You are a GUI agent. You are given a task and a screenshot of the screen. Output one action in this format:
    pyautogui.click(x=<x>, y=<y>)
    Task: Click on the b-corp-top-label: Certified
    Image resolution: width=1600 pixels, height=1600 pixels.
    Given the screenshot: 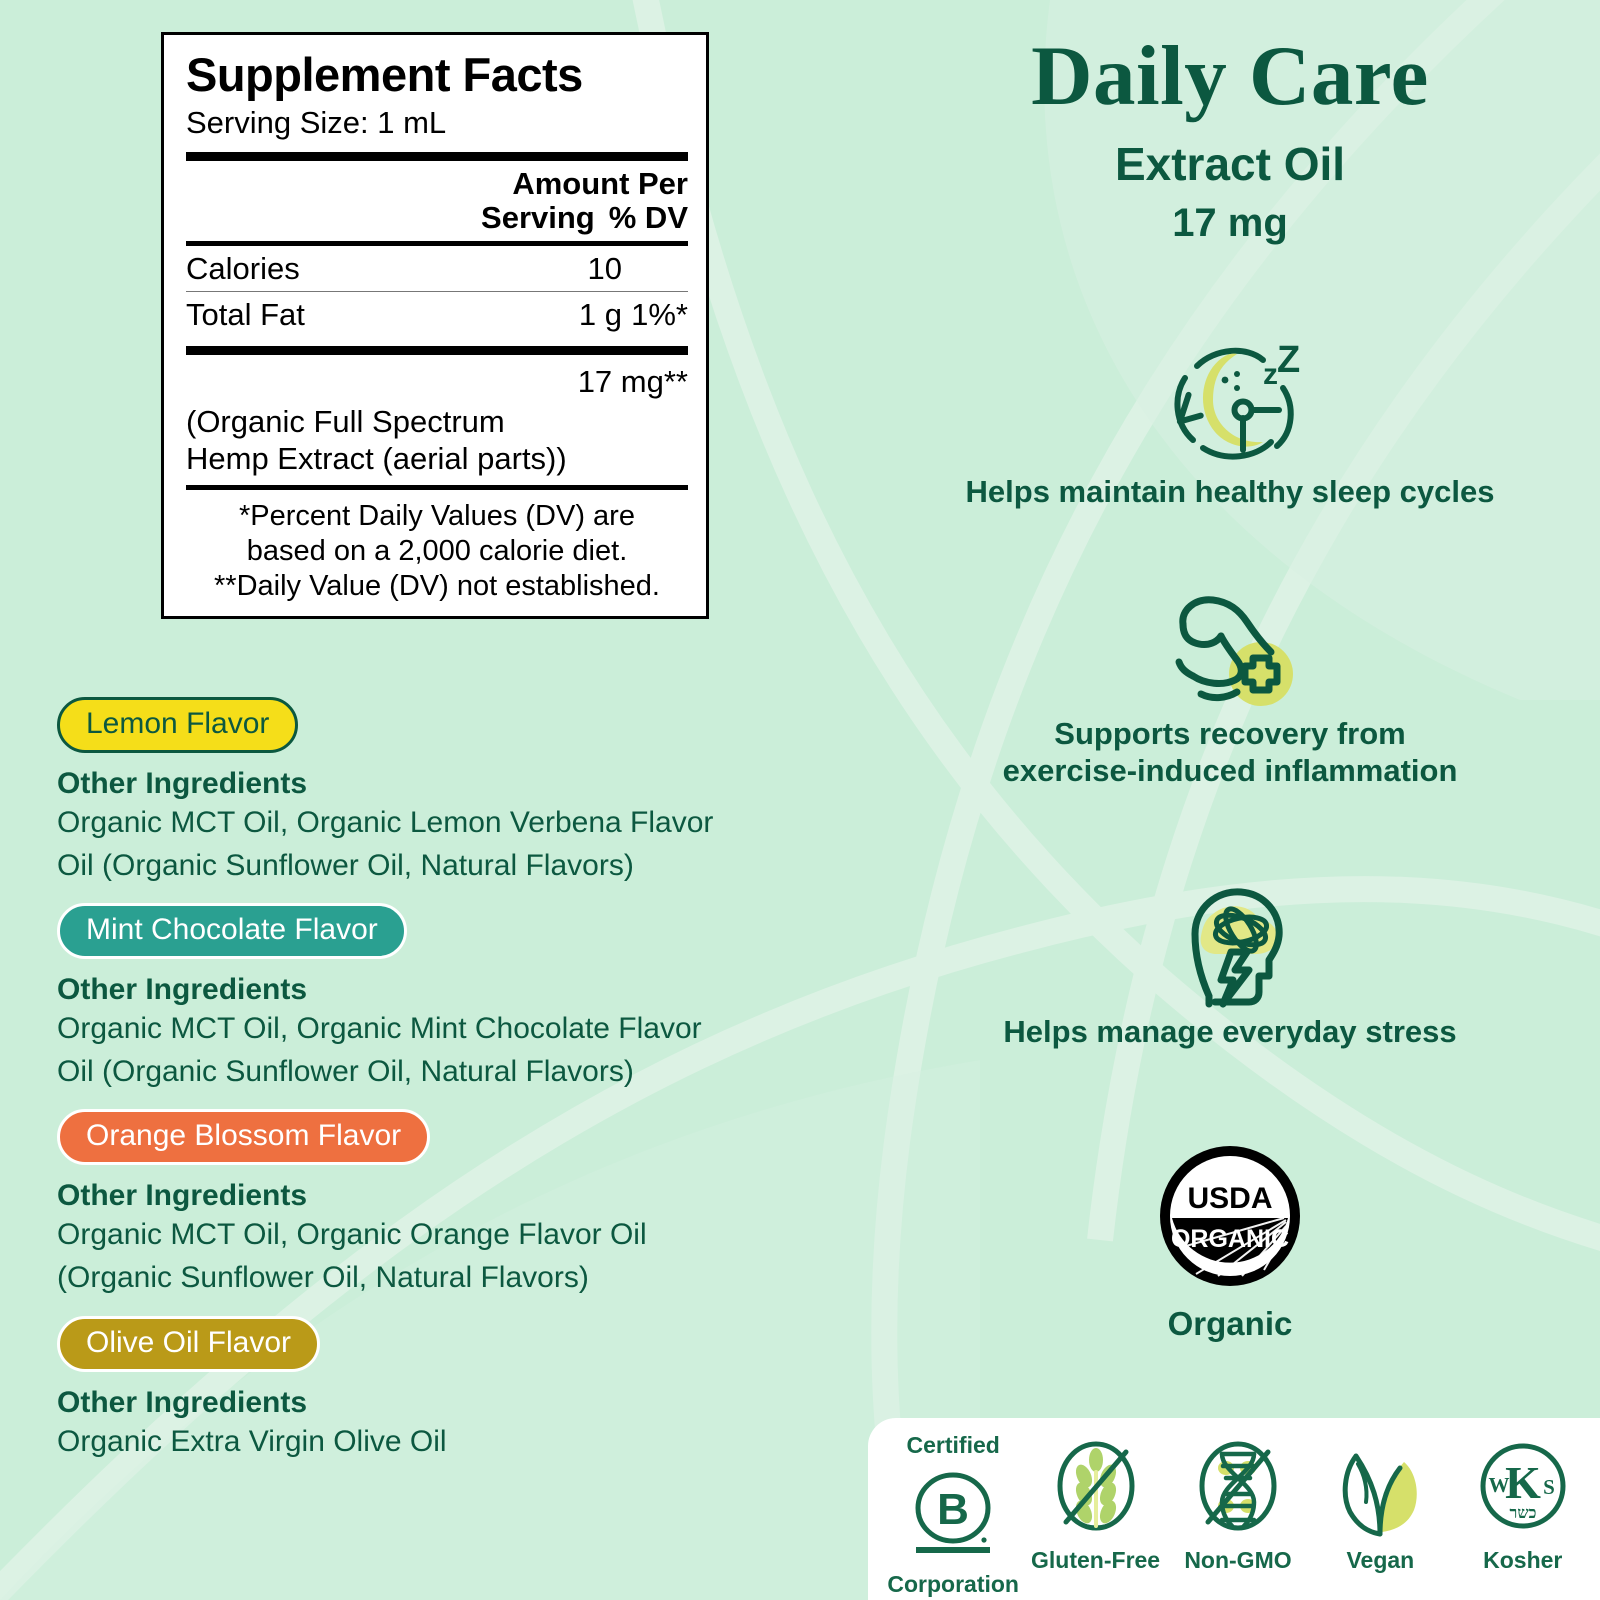 What is the action you would take?
    pyautogui.click(x=953, y=1445)
    